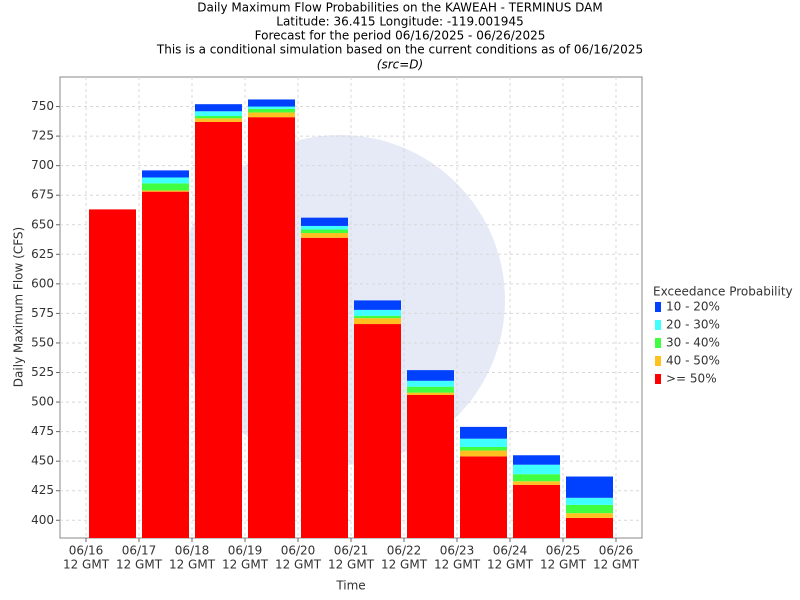  I want to click on y-tick-label: 600, so click(42, 283).